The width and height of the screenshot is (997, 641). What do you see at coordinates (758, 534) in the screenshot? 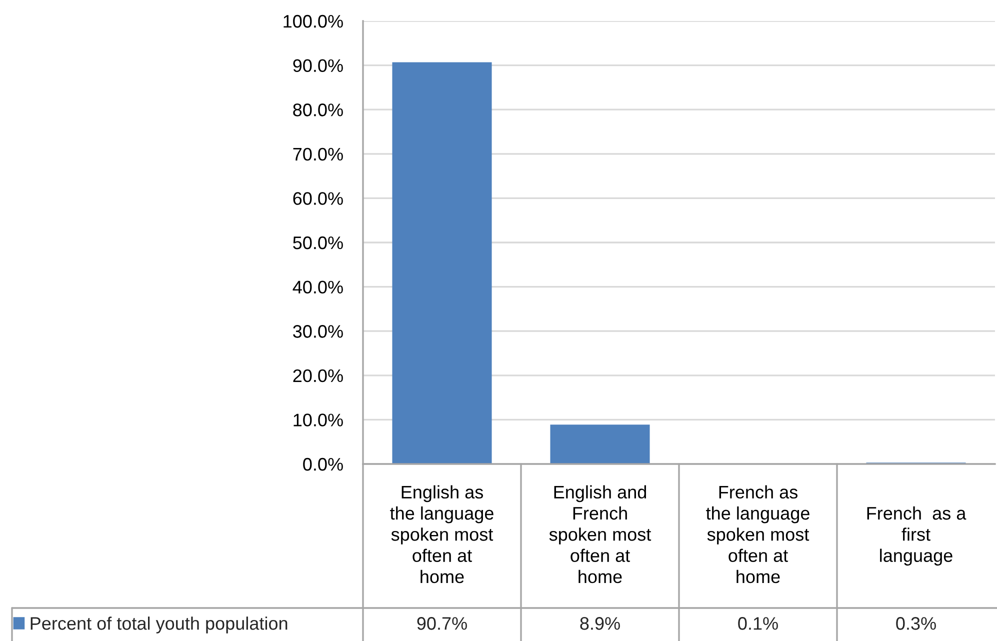
I see `x-tick-label: French as the language spoken most often at home` at bounding box center [758, 534].